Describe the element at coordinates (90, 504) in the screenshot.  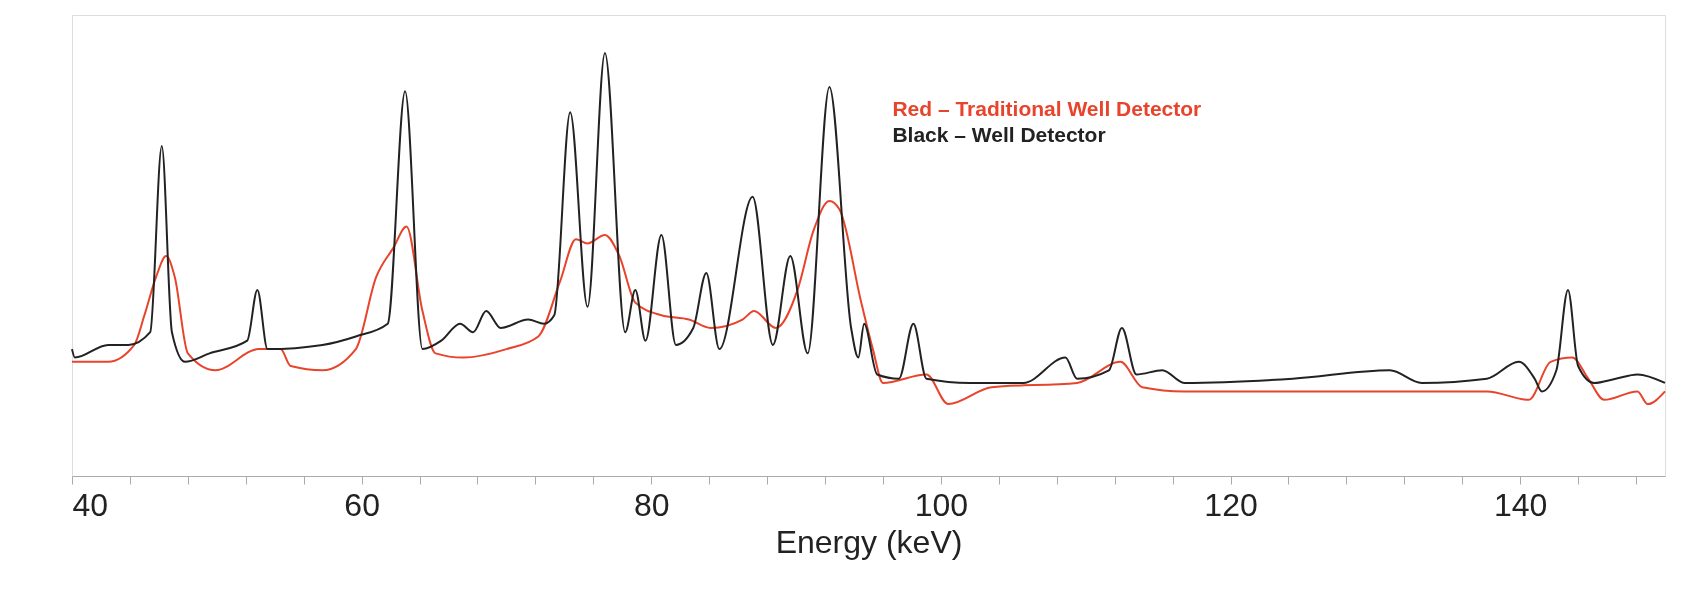
I see `x-tick-label: 40` at that location.